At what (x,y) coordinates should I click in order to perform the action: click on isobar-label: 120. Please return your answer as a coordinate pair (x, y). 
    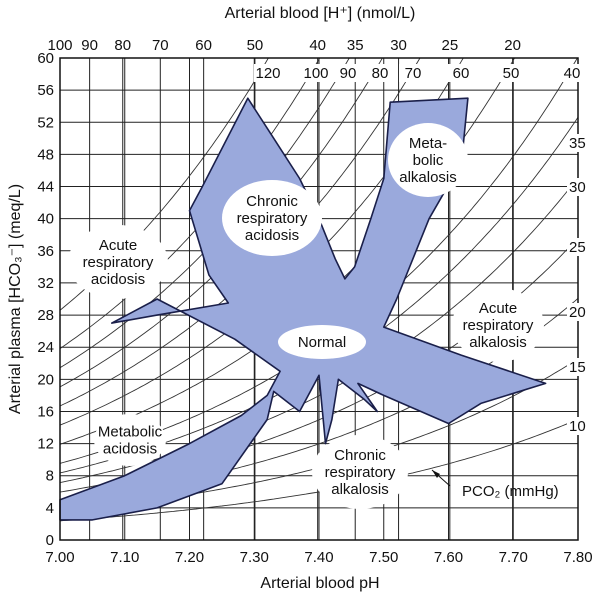
    Looking at the image, I should click on (267, 73).